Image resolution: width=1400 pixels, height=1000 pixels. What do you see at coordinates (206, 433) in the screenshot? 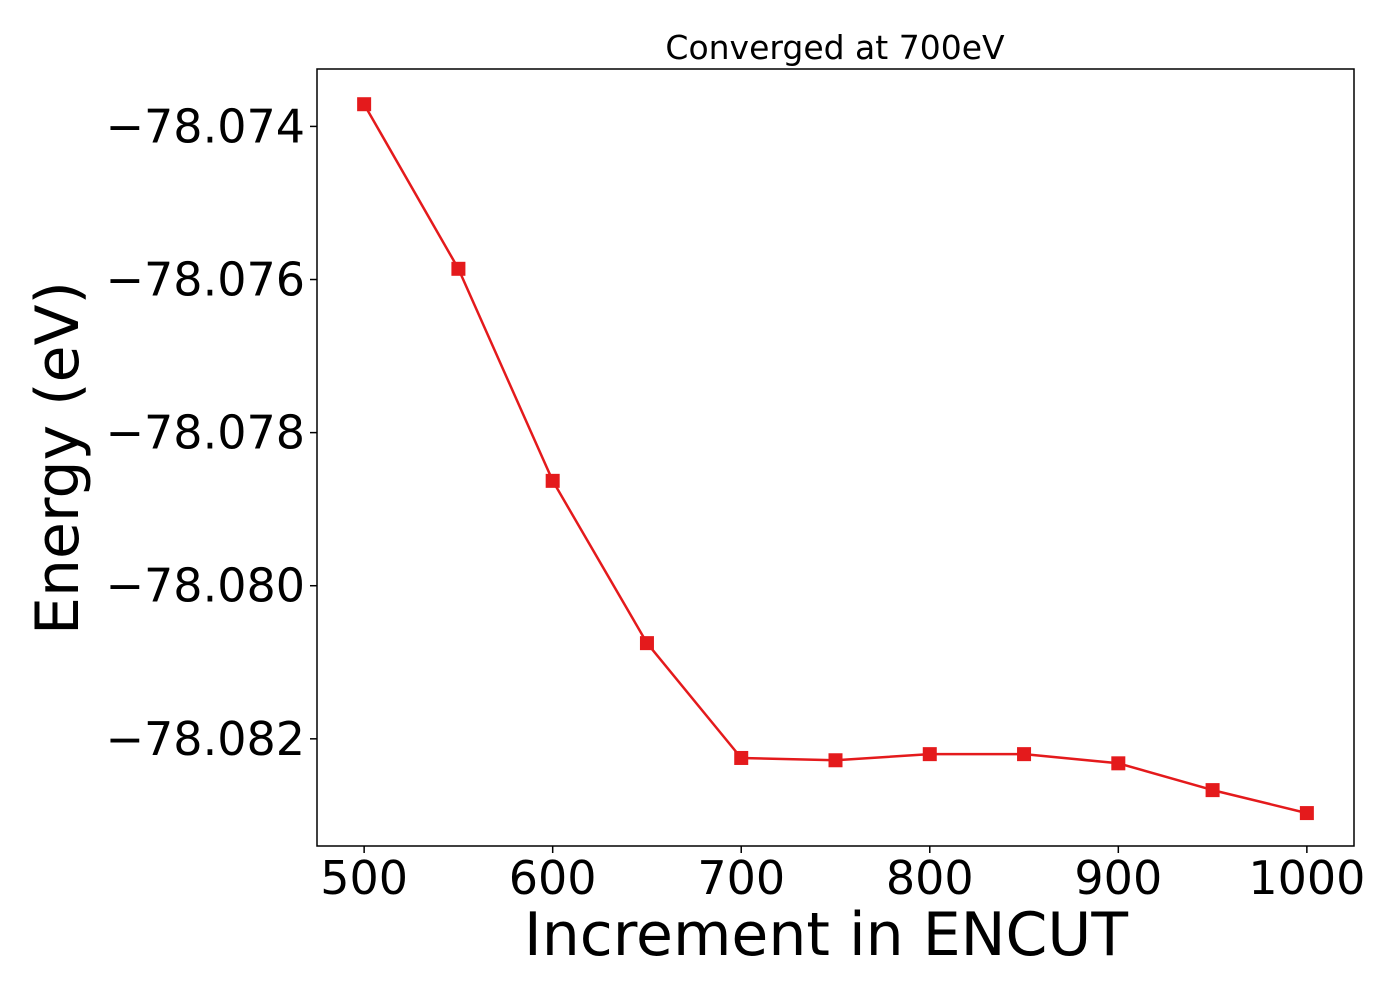
I see `y-tick-label: −78.078` at bounding box center [206, 433].